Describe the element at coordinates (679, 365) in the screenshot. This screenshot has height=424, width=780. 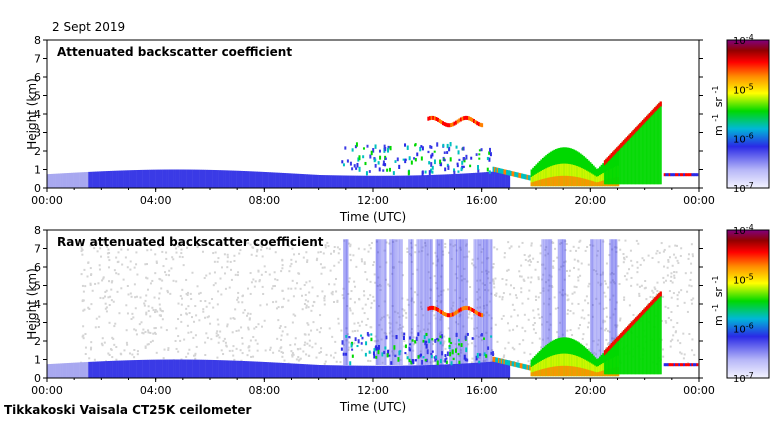
I see `late-layer` at that location.